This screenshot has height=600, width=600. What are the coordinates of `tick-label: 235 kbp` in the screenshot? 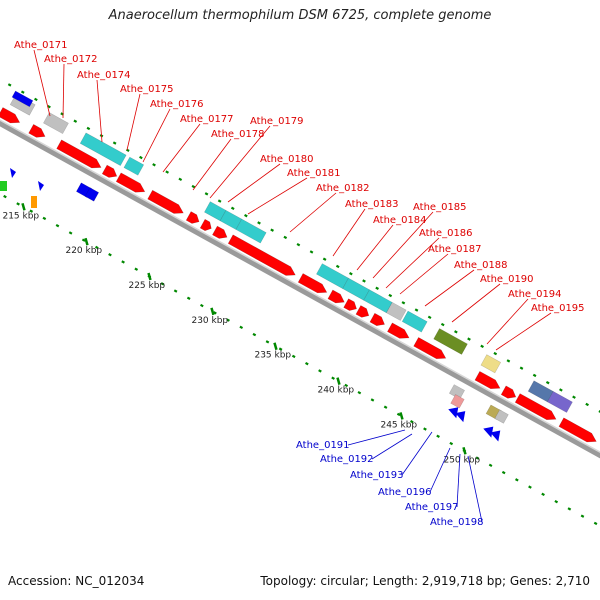 It's located at (272, 356).